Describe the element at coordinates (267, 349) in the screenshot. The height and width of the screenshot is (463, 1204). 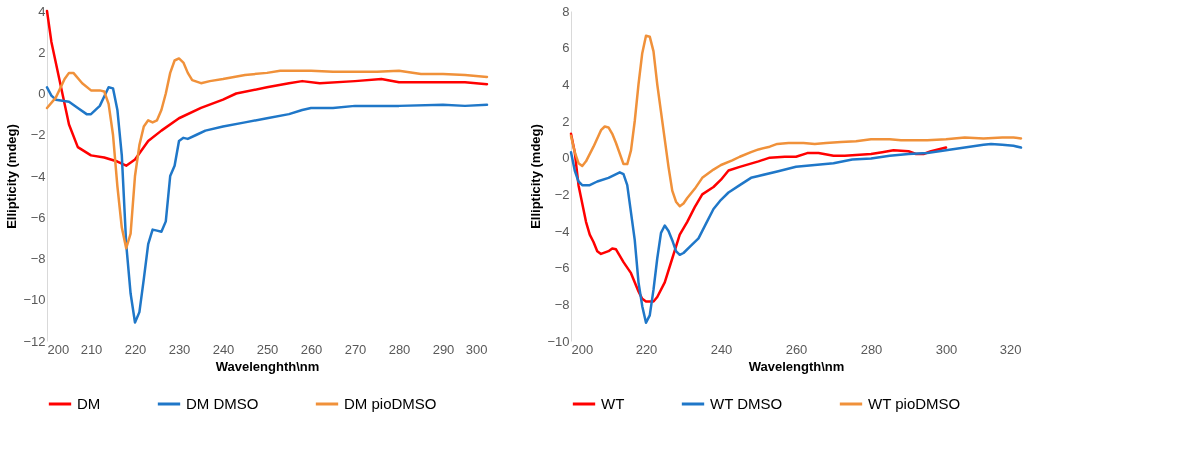
I see `x-tick-label: 250` at that location.